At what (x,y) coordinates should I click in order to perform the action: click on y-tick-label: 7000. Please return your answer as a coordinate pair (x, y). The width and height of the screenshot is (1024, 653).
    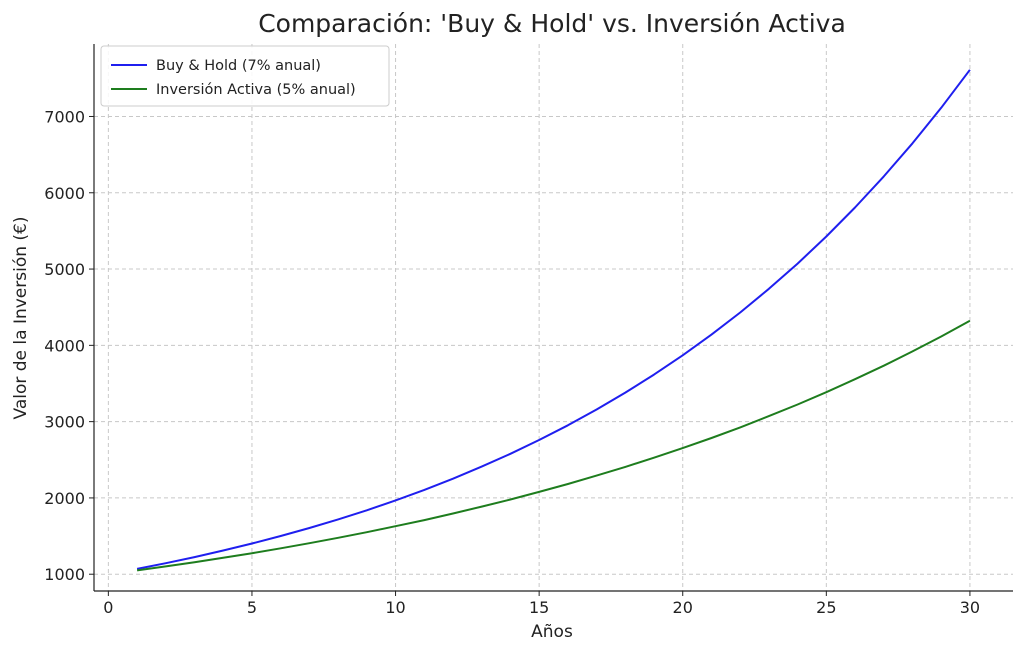
    Looking at the image, I should click on (64, 116).